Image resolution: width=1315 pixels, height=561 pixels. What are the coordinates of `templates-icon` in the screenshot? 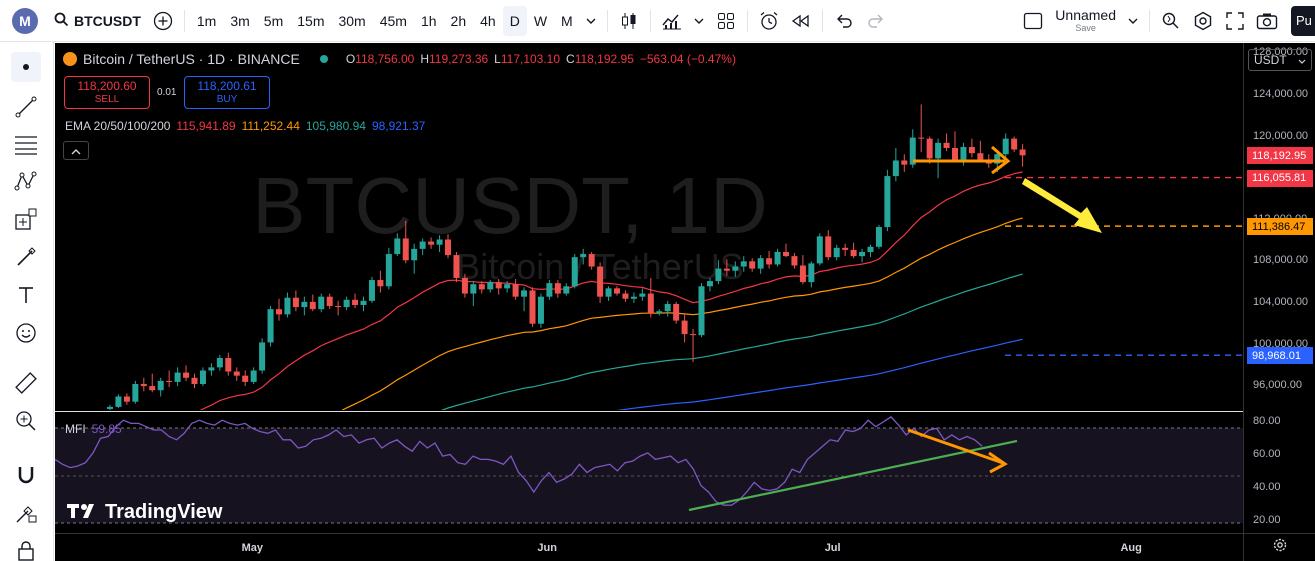 It's located at (726, 21).